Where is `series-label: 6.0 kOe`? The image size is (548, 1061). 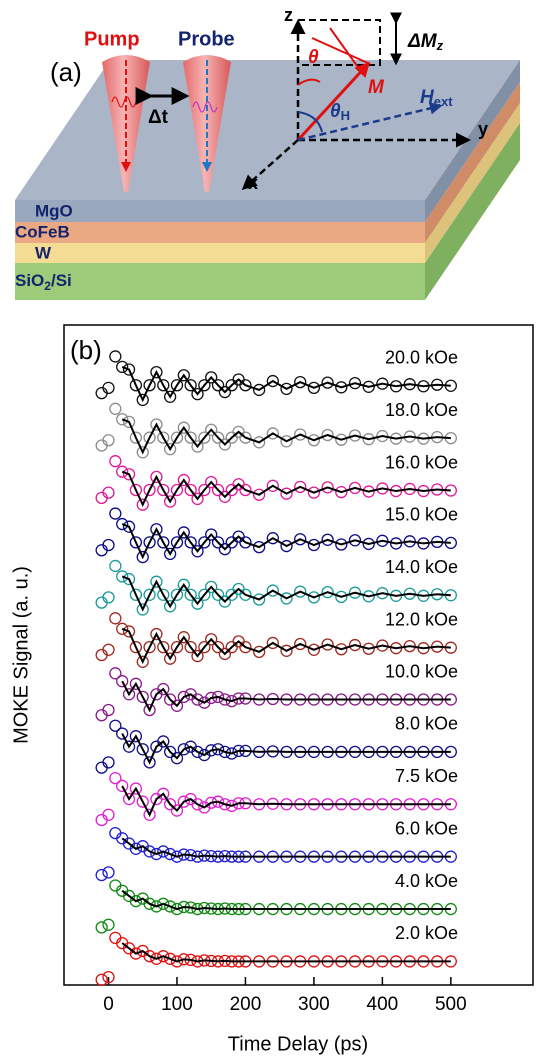 series-label: 6.0 kOe is located at coordinates (426, 828).